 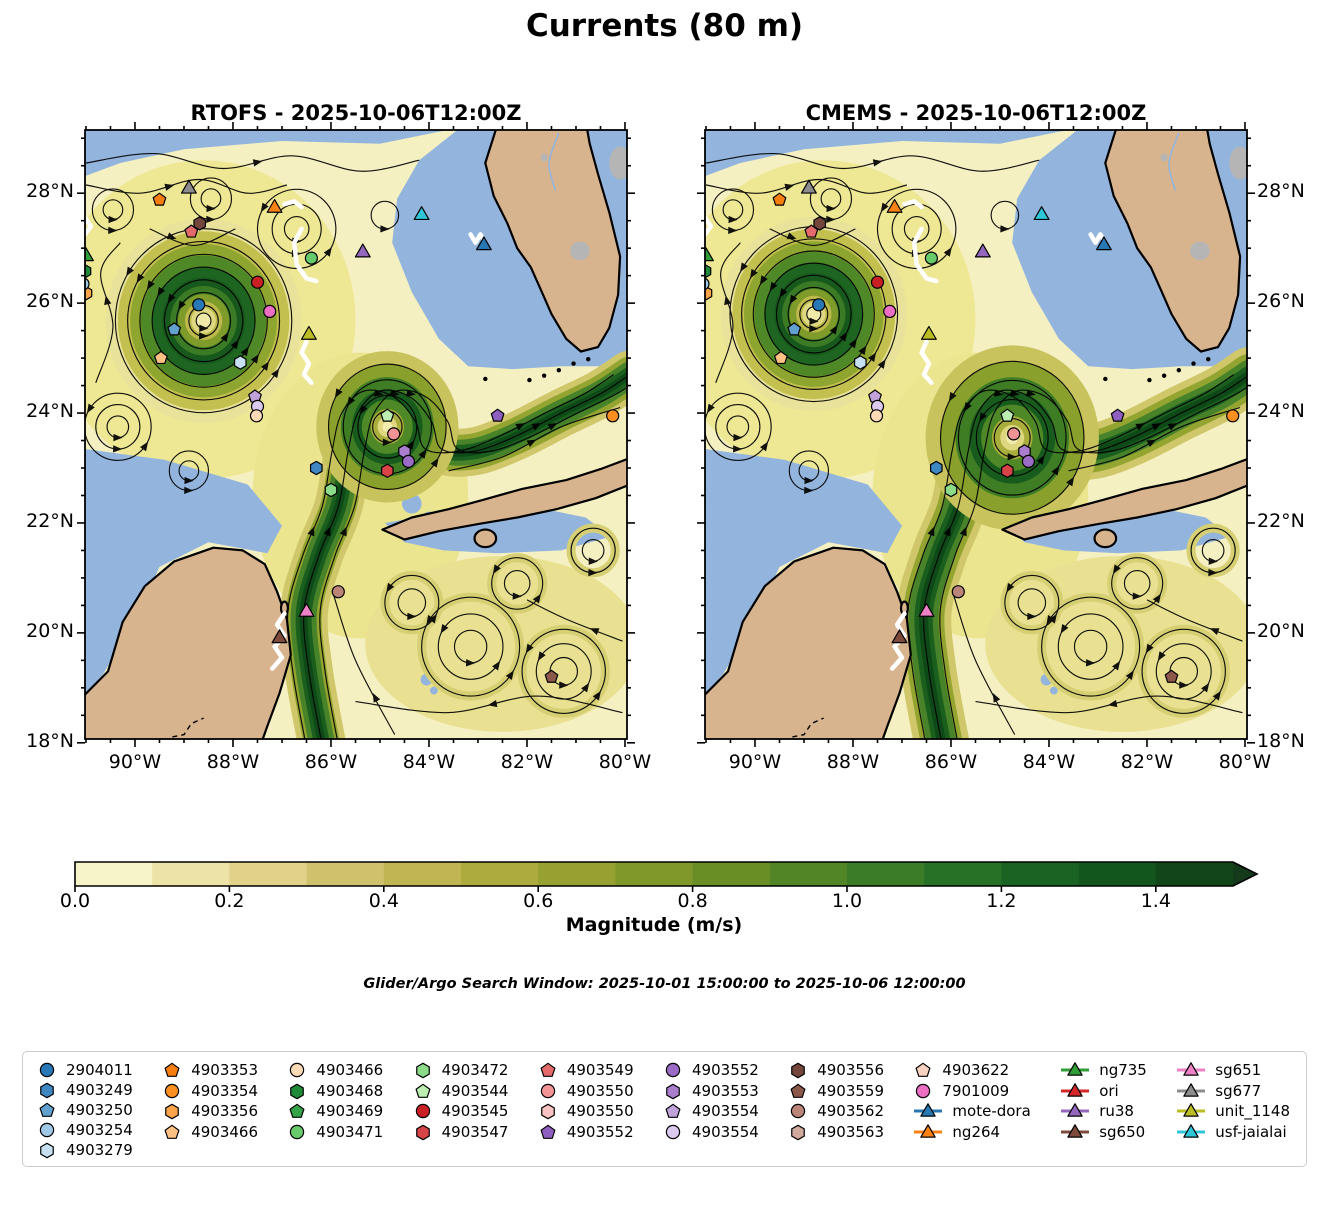 I want to click on legend-entry-mote-dora: mote-dora, so click(x=972, y=1111).